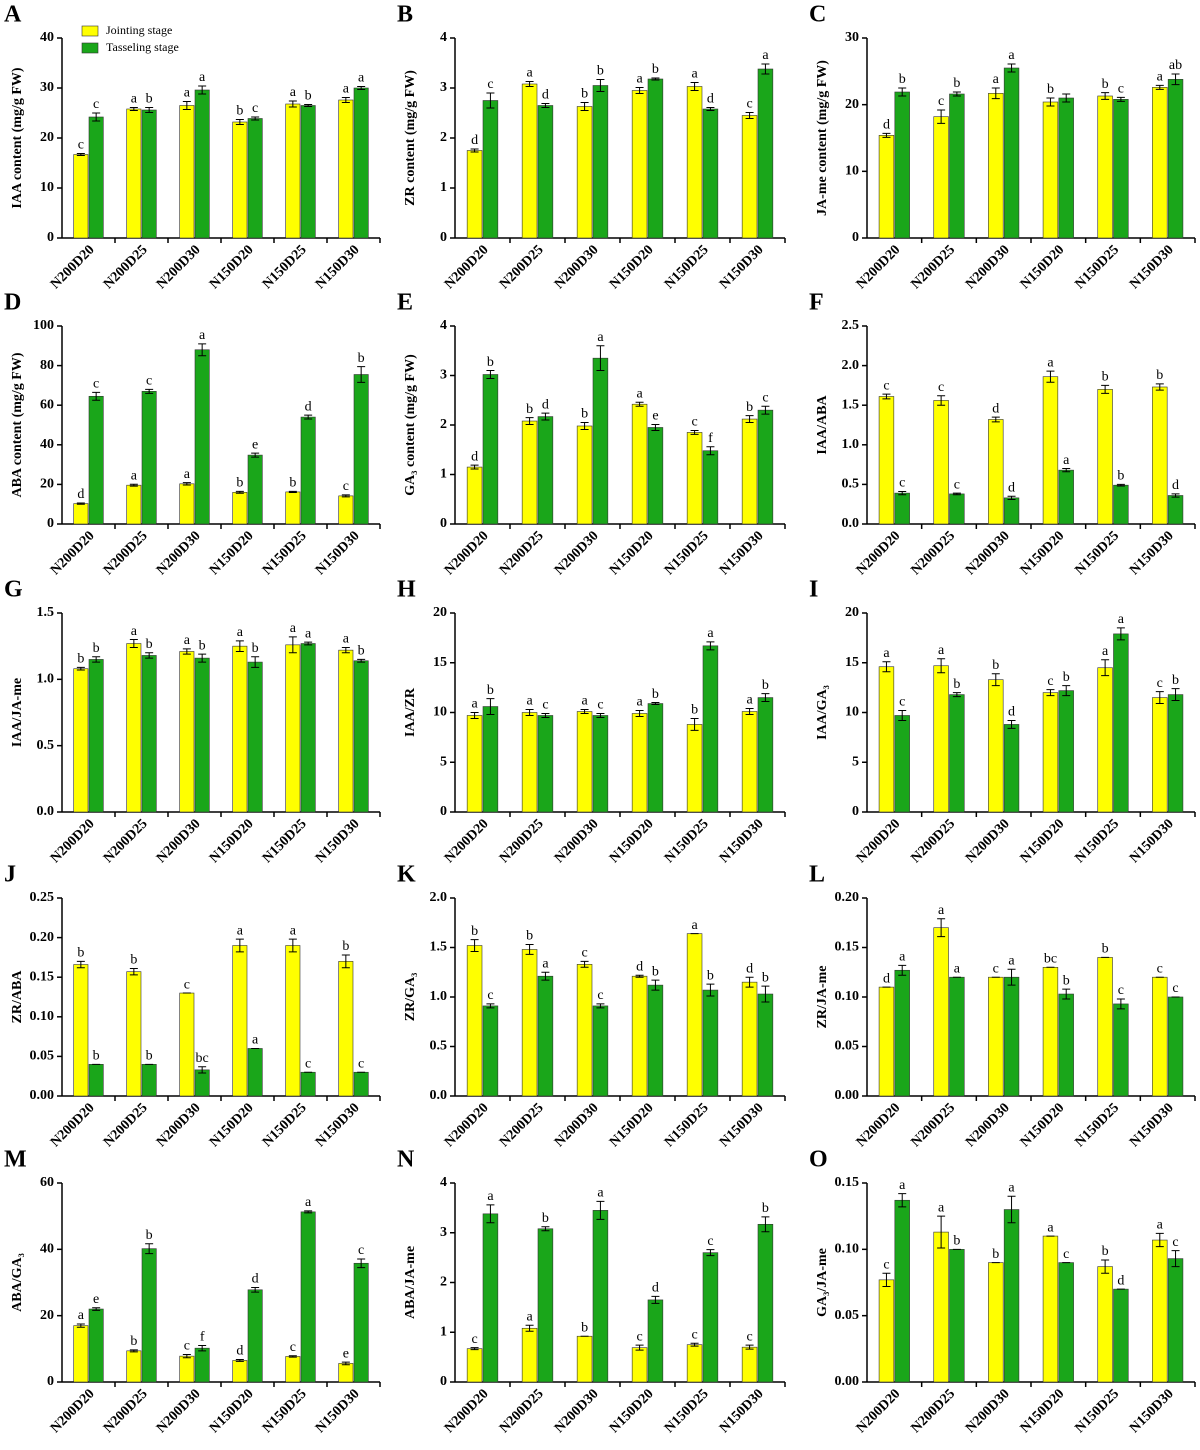 This screenshot has width=1200, height=1450. What do you see at coordinates (852, 37) in the screenshot?
I see `y-tick-label: 30` at bounding box center [852, 37].